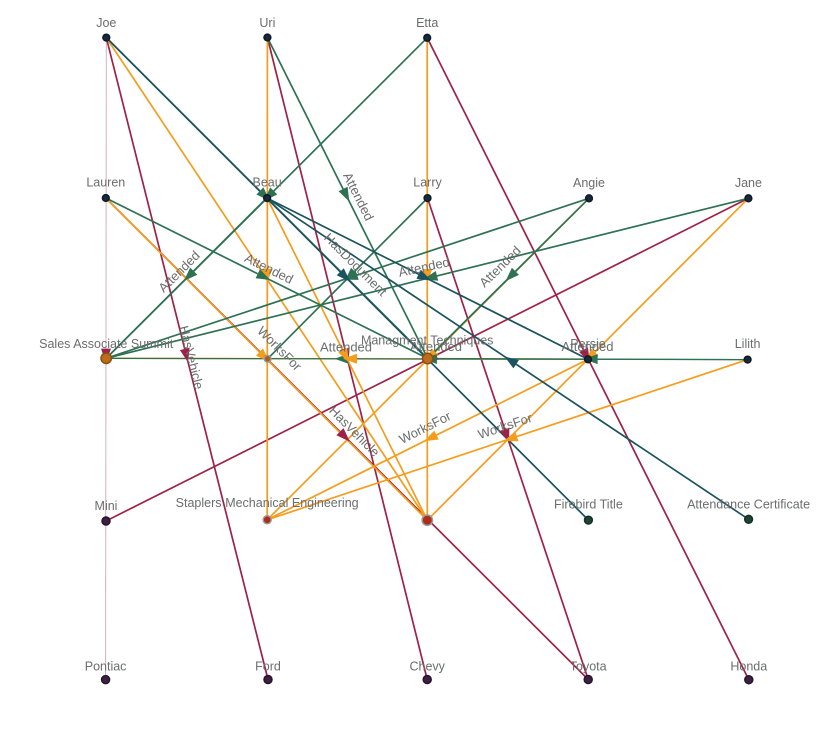 The width and height of the screenshot is (839, 738). What do you see at coordinates (748, 505) in the screenshot?
I see `svg-text: Attendance Certificate` at bounding box center [748, 505].